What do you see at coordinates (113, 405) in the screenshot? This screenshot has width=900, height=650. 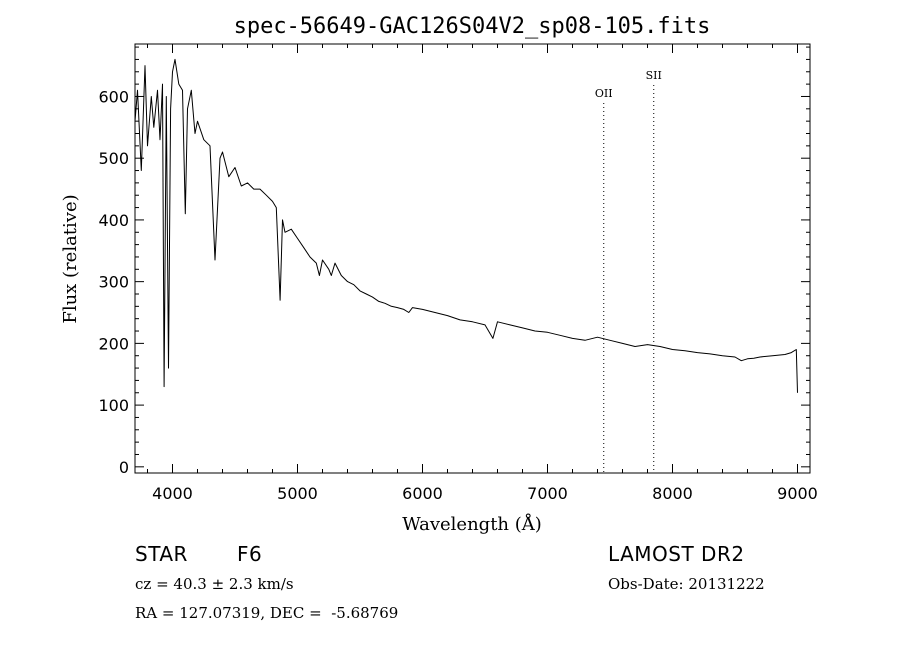 I see `y-tick-label: 100` at bounding box center [113, 405].